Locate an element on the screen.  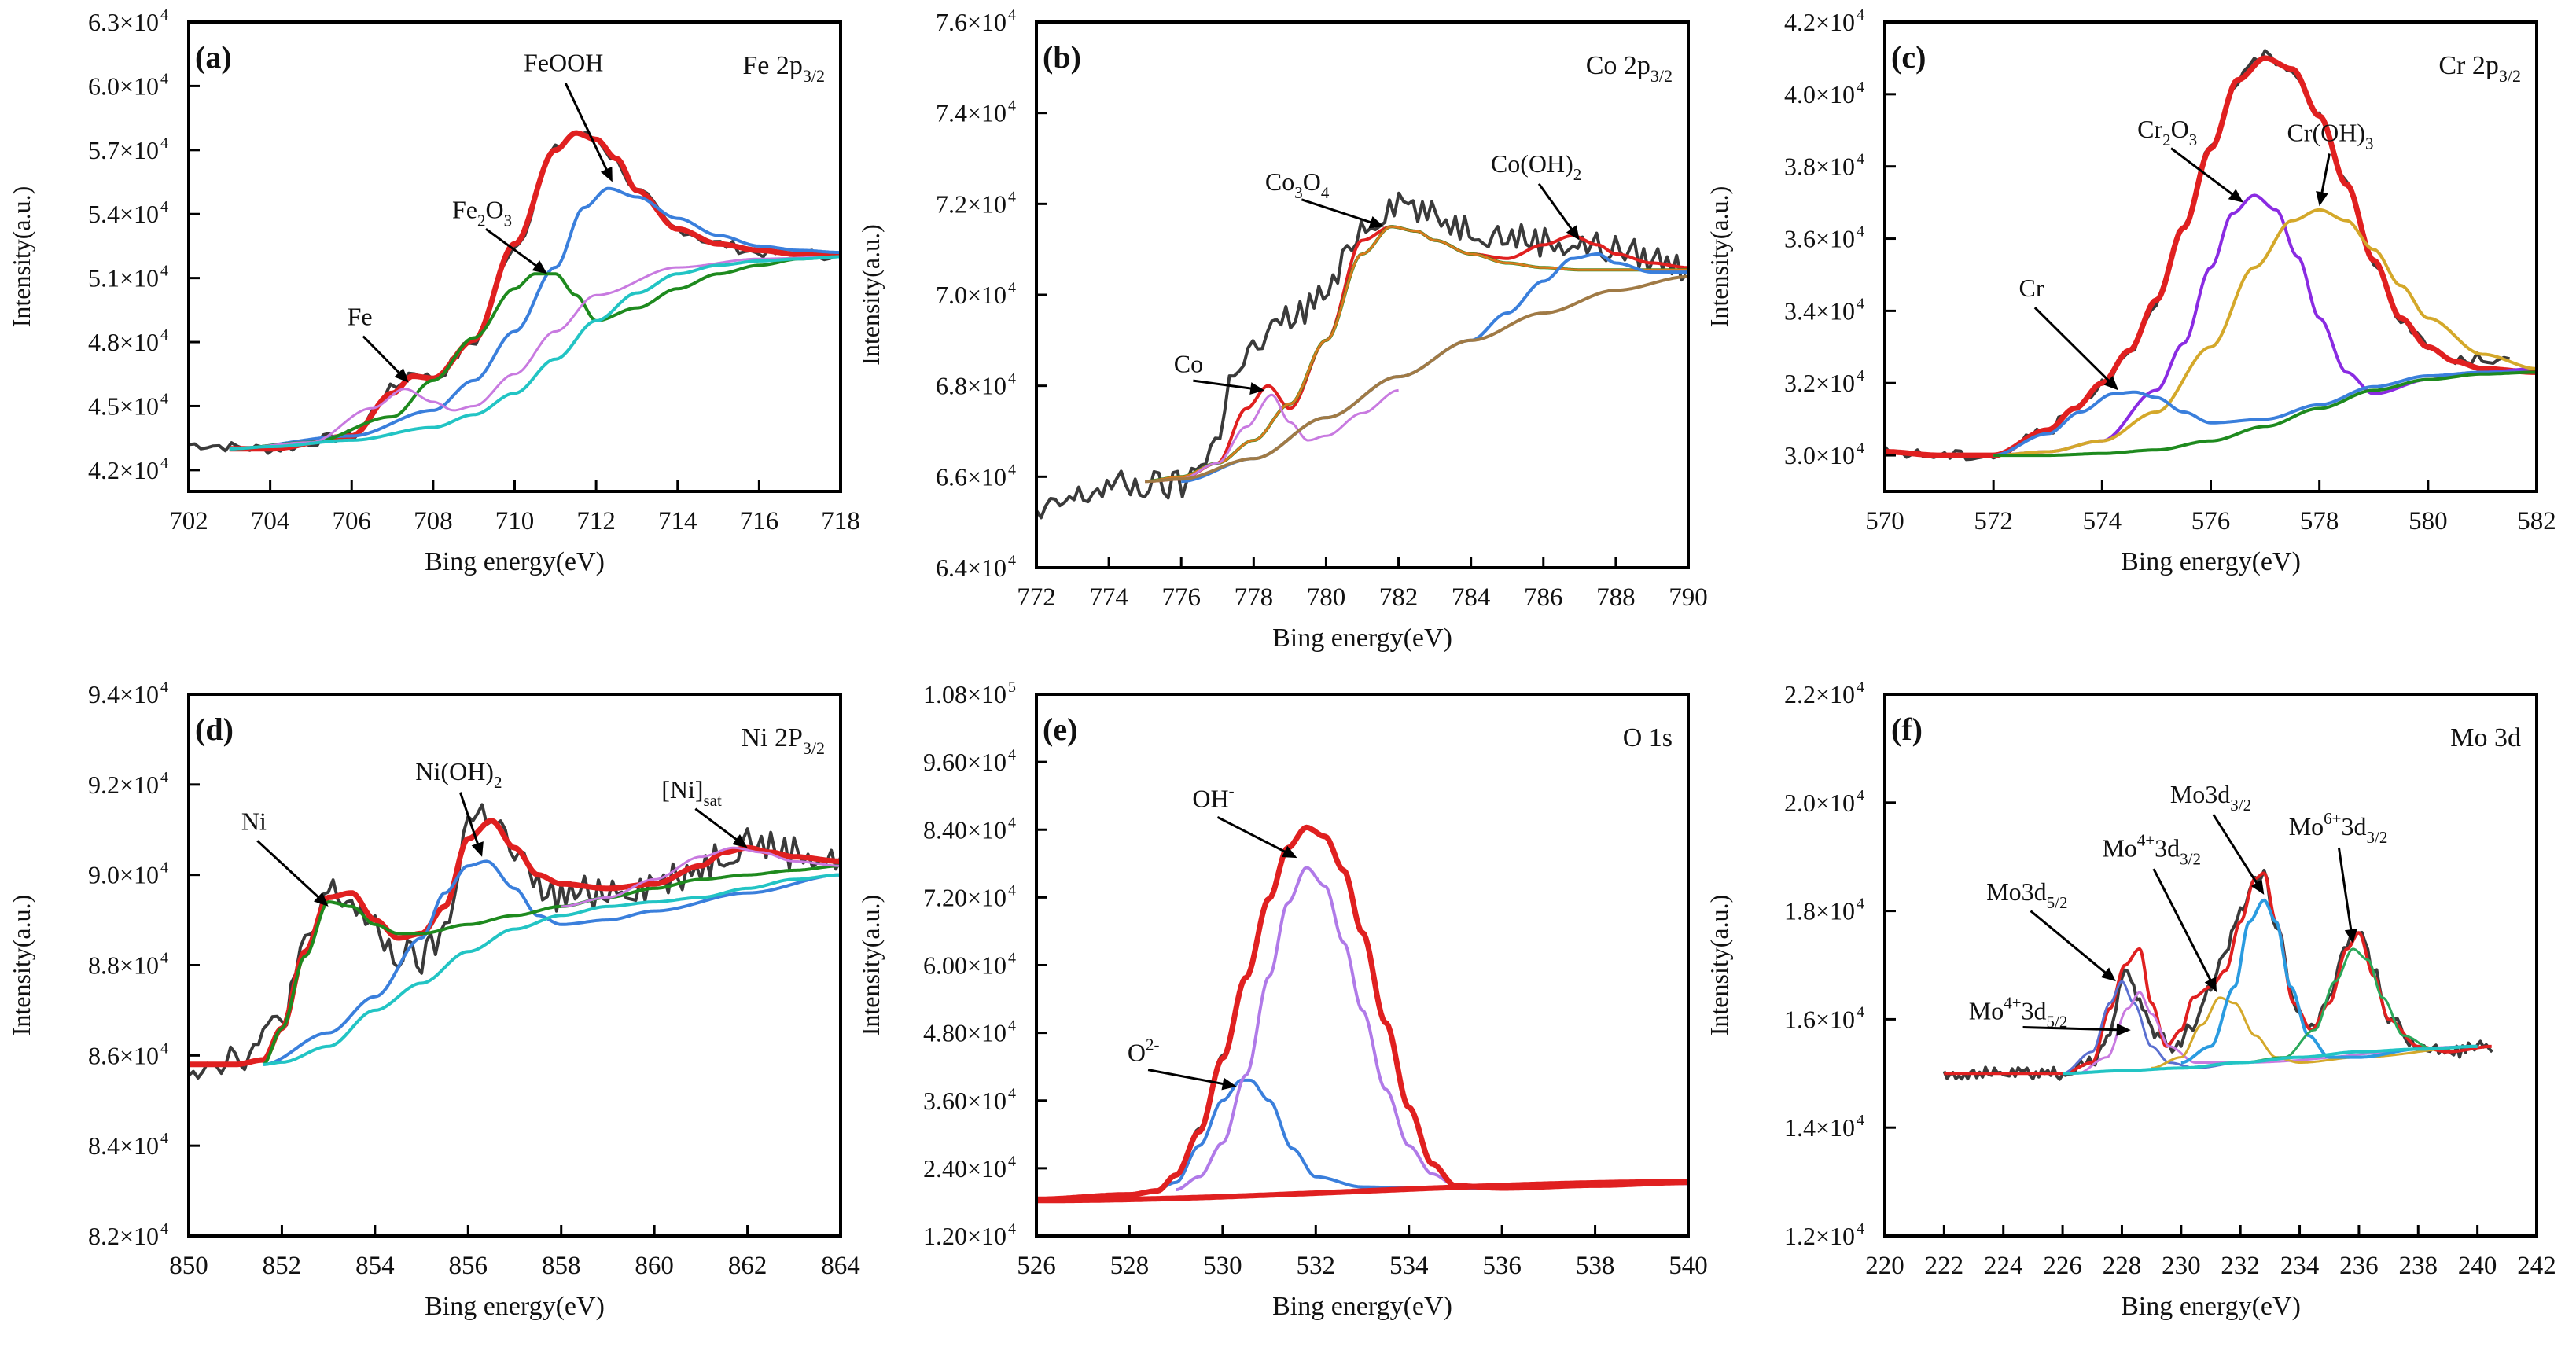
x-tick-label: 570 is located at coordinates (1884, 521).